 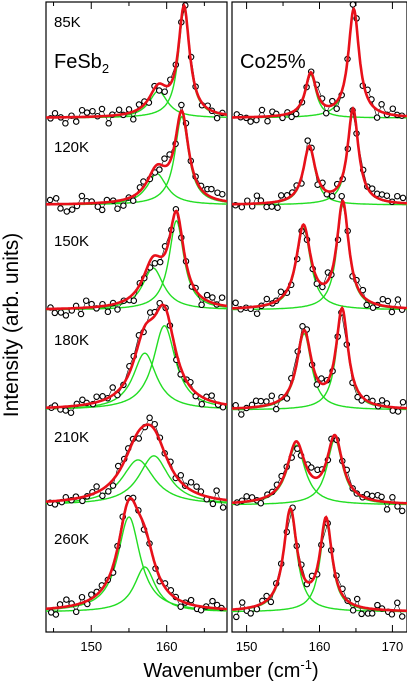 I want to click on temperature-label: 180K, so click(x=71, y=340).